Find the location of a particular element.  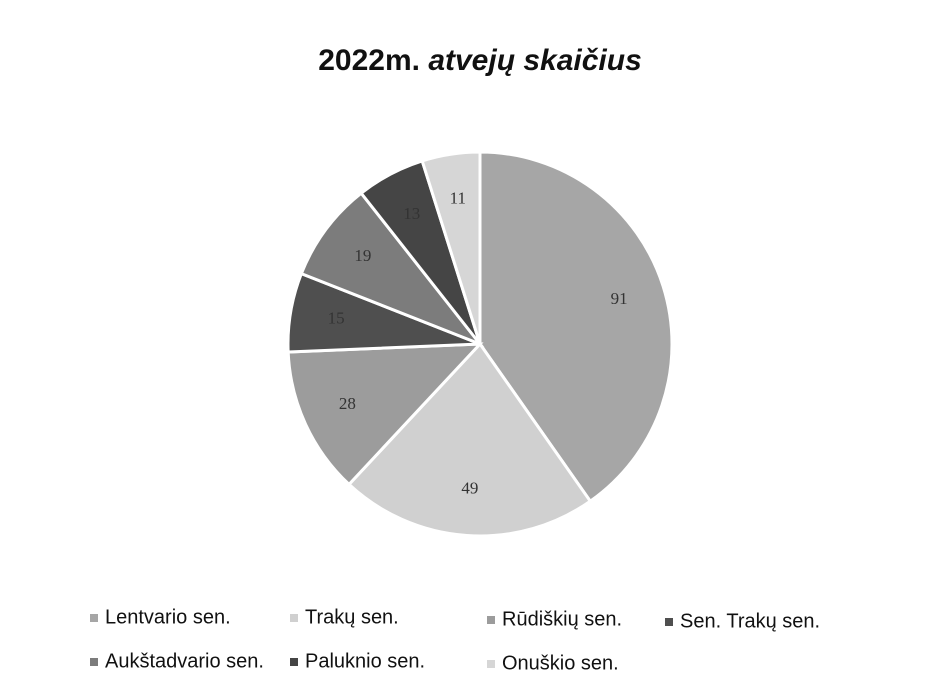

data-label: 13 is located at coordinates (411, 213).